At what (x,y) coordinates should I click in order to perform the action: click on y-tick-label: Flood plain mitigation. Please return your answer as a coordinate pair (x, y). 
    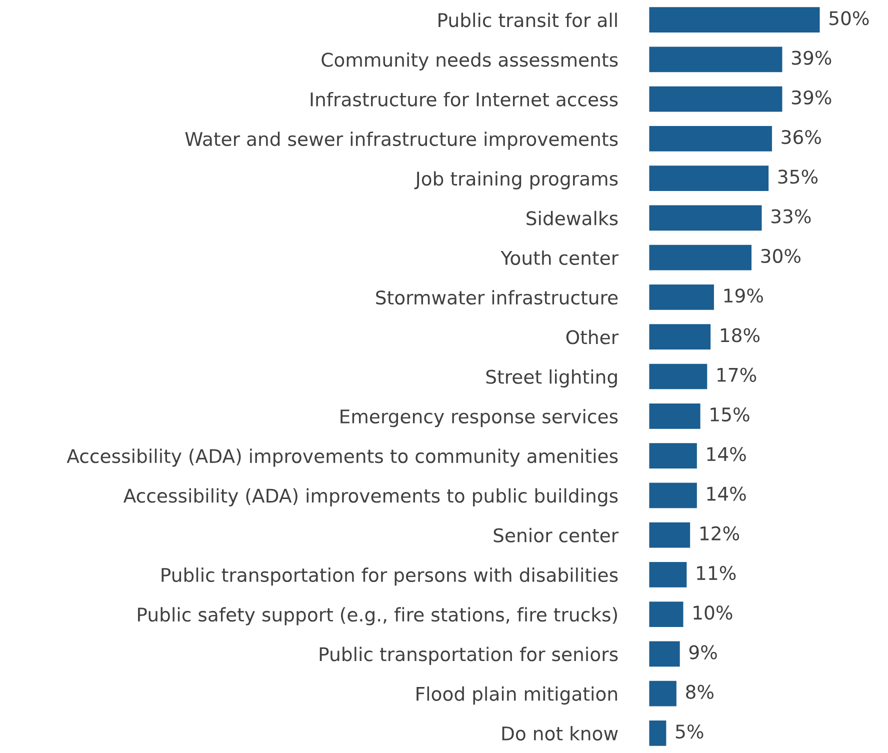
    Looking at the image, I should click on (516, 695).